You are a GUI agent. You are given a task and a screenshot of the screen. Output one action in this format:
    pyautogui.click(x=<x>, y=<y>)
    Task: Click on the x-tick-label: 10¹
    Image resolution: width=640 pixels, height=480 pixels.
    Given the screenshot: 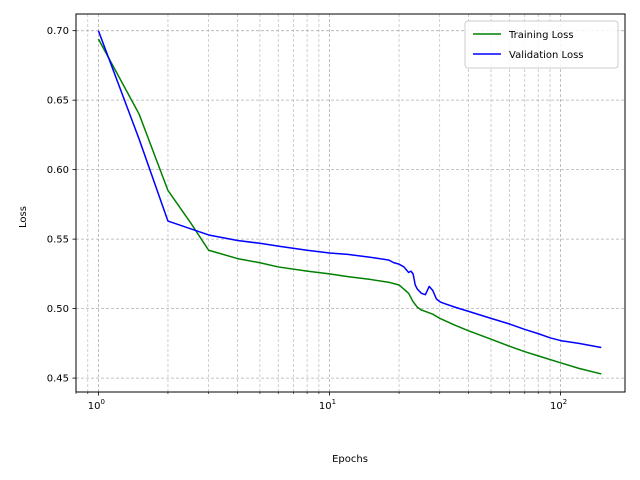 What is the action you would take?
    pyautogui.click(x=327, y=405)
    